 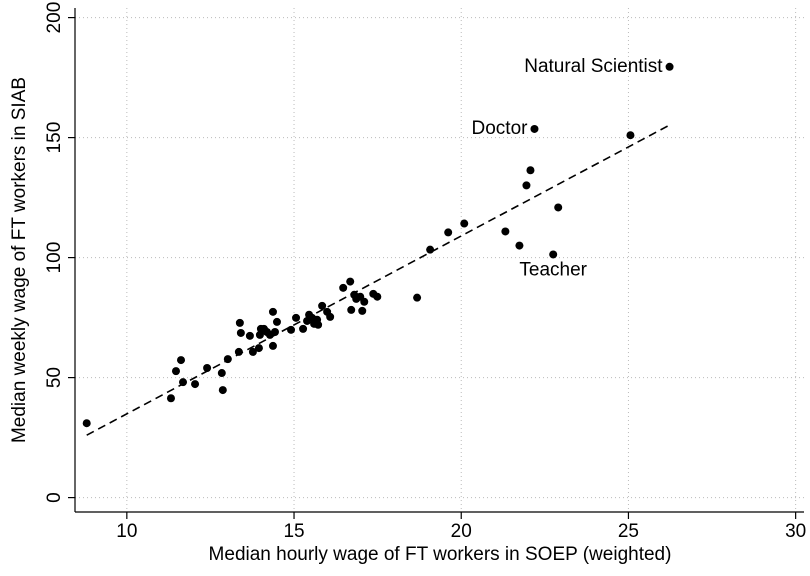 What do you see at coordinates (19, 260) in the screenshot?
I see `y-axis-label: Median weekly wage of FT workers in SIAB` at bounding box center [19, 260].